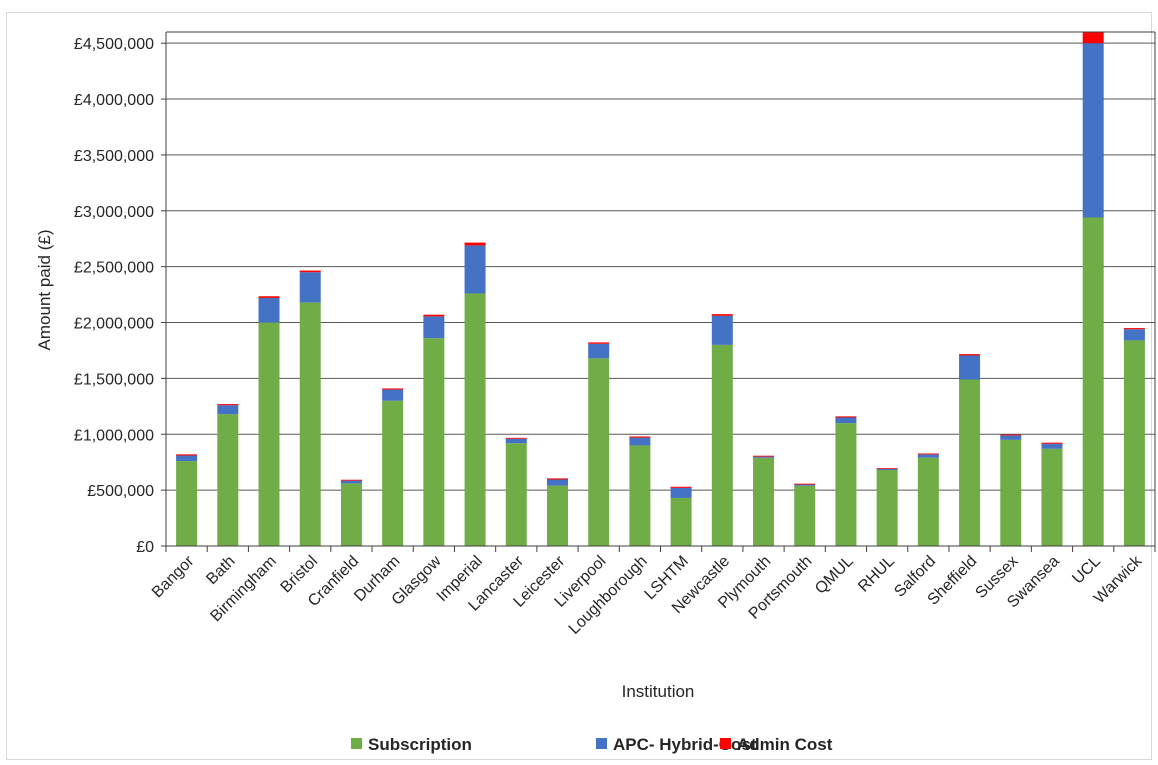 The image size is (1158, 765). I want to click on legend-label: Subscription, so click(420, 744).